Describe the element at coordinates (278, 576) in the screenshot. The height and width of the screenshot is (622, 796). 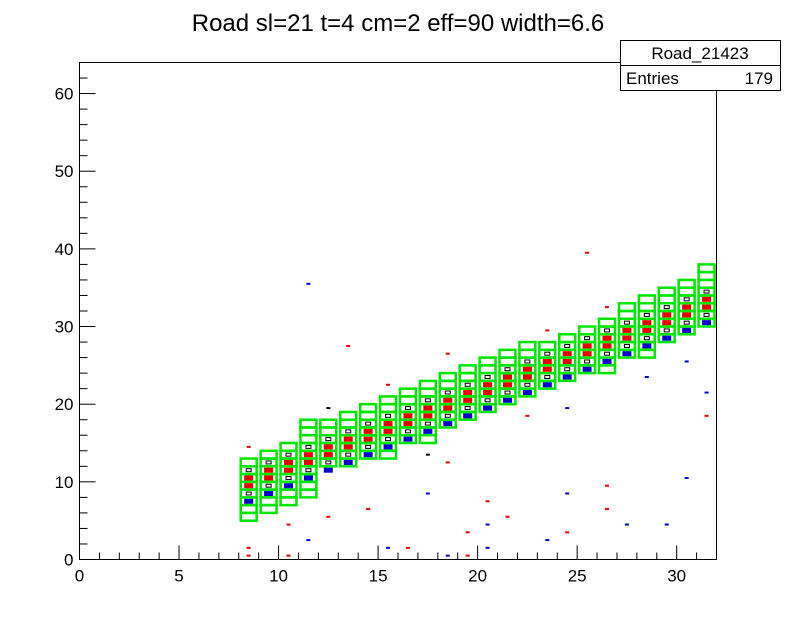
I see `x-tick-label: 10` at that location.